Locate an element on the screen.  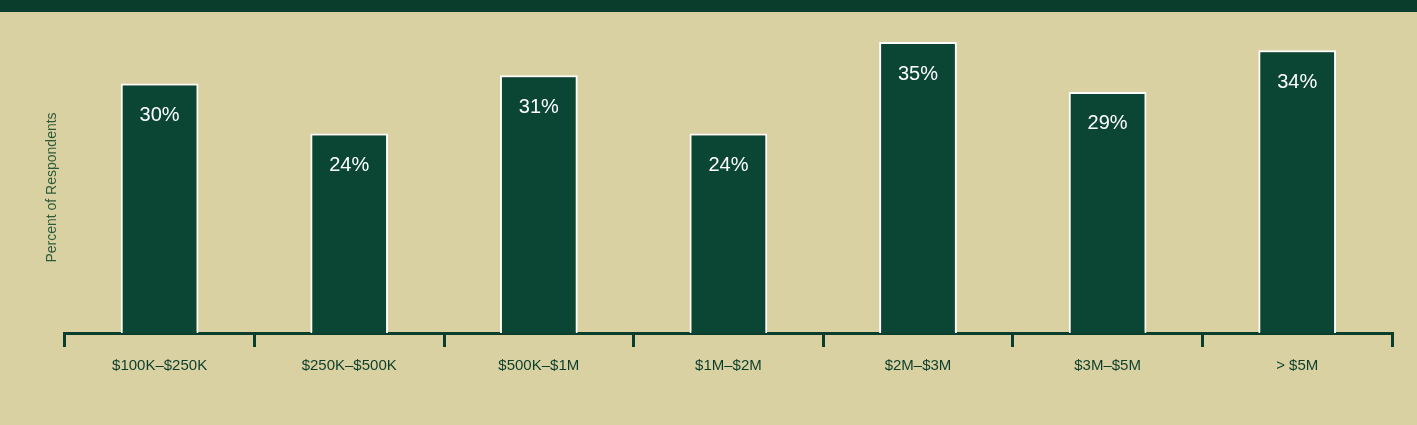
data-label: 35% is located at coordinates (918, 72).